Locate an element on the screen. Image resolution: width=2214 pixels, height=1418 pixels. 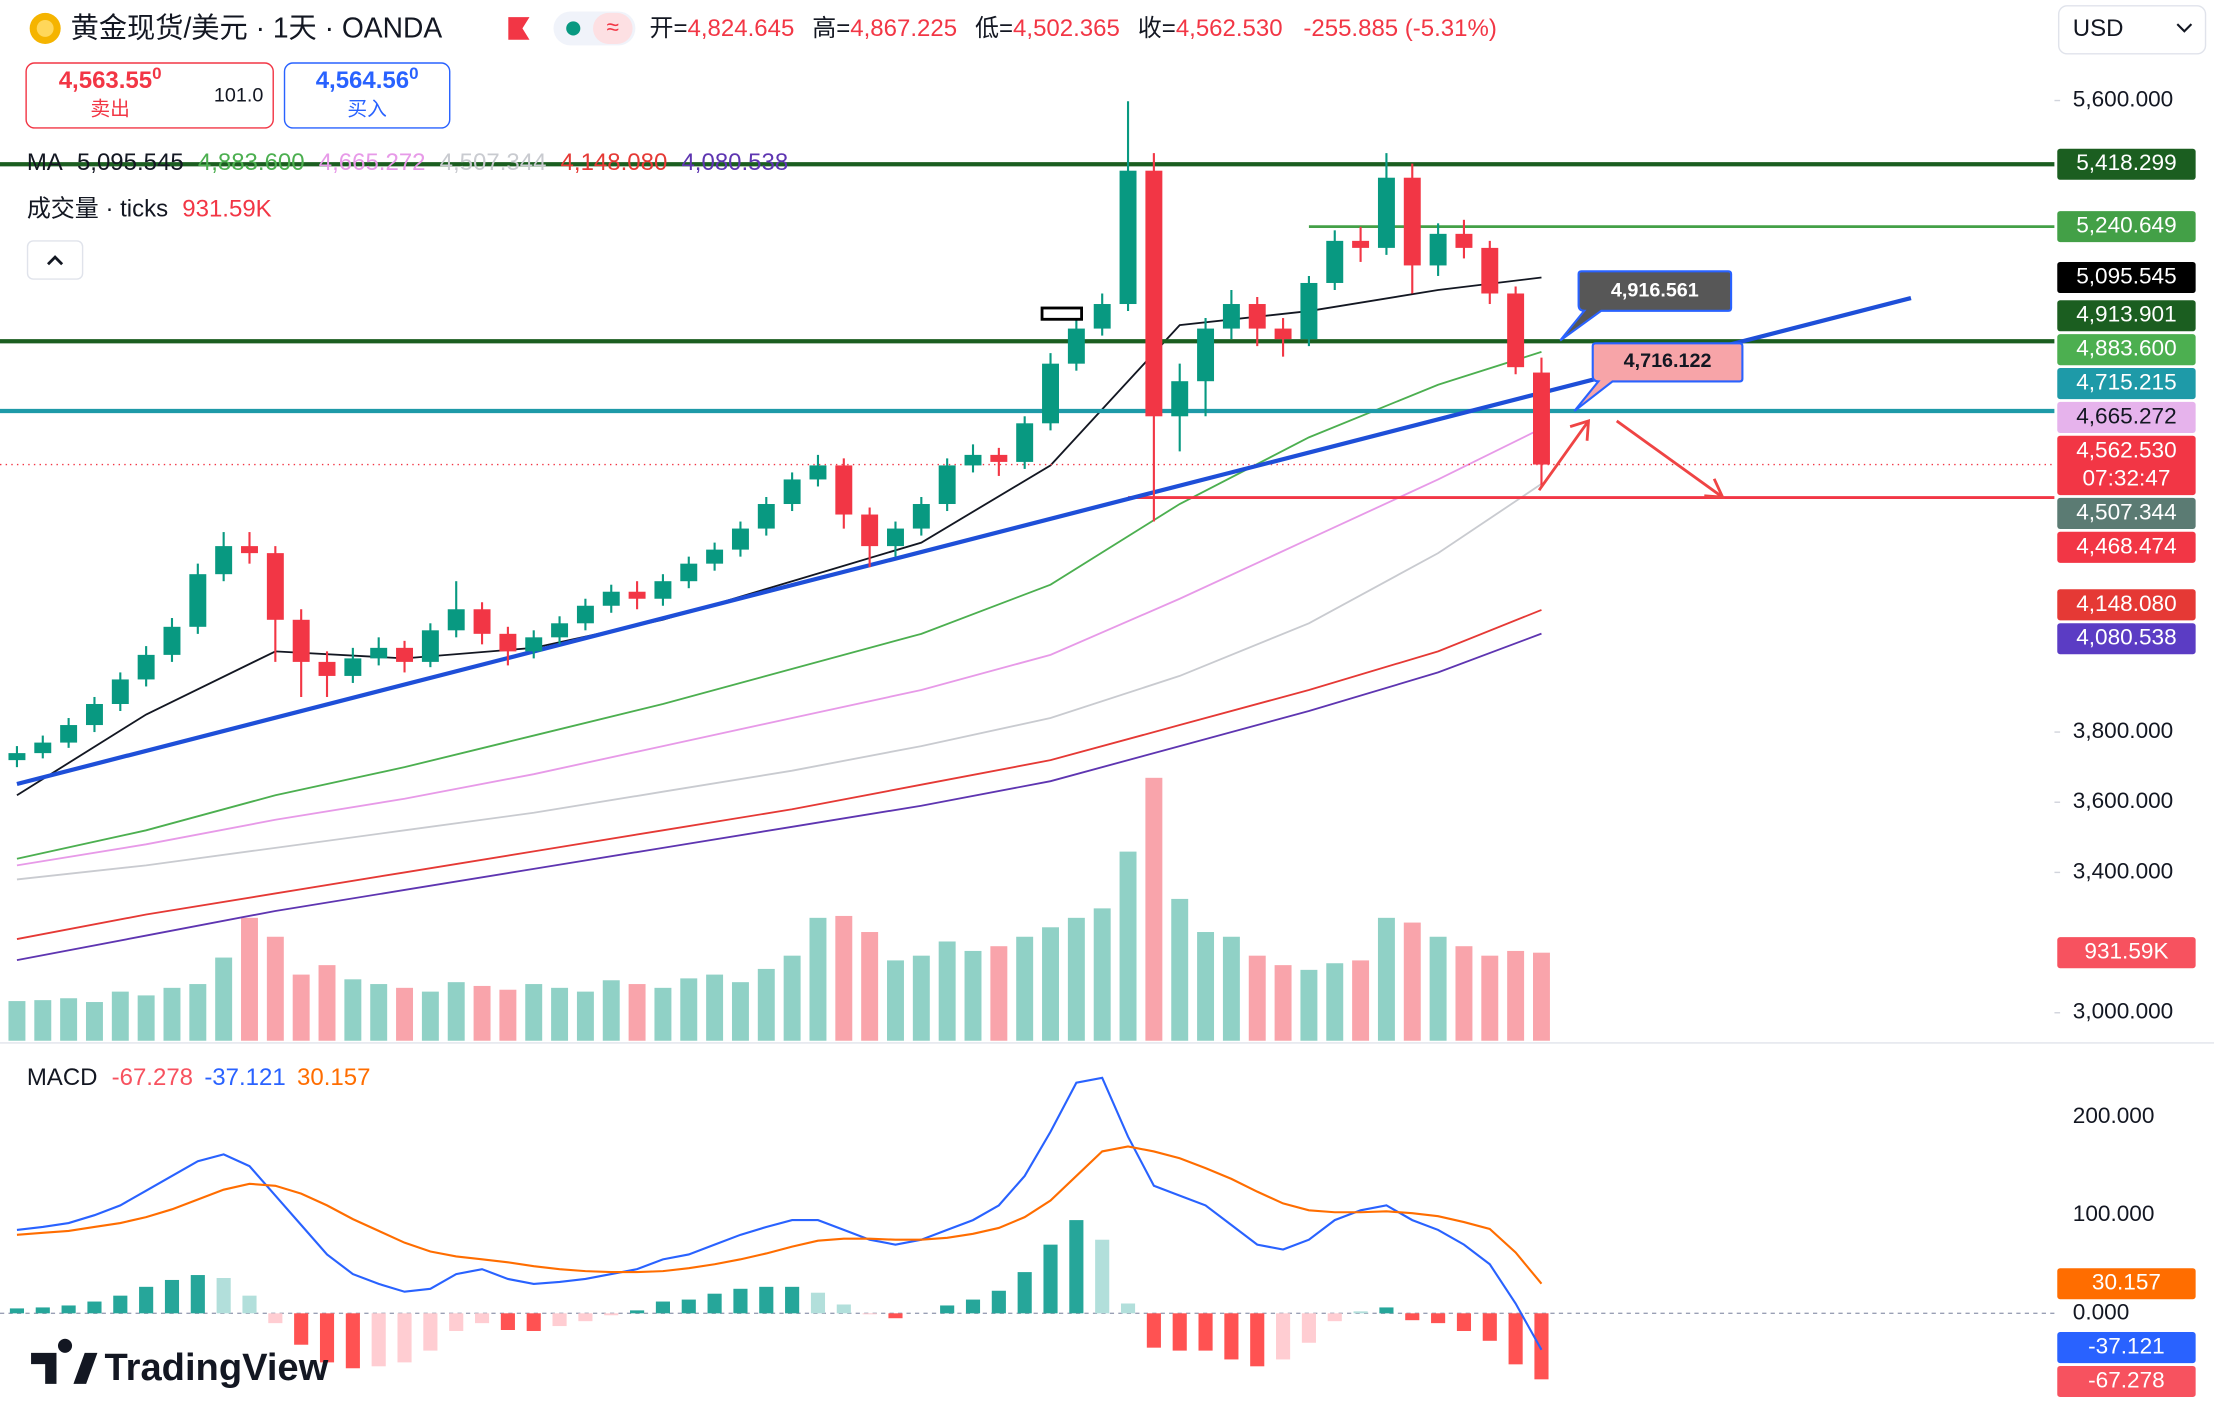
macd-legend: MACD -67.278 -37.121 30.157 is located at coordinates (199, 1077).